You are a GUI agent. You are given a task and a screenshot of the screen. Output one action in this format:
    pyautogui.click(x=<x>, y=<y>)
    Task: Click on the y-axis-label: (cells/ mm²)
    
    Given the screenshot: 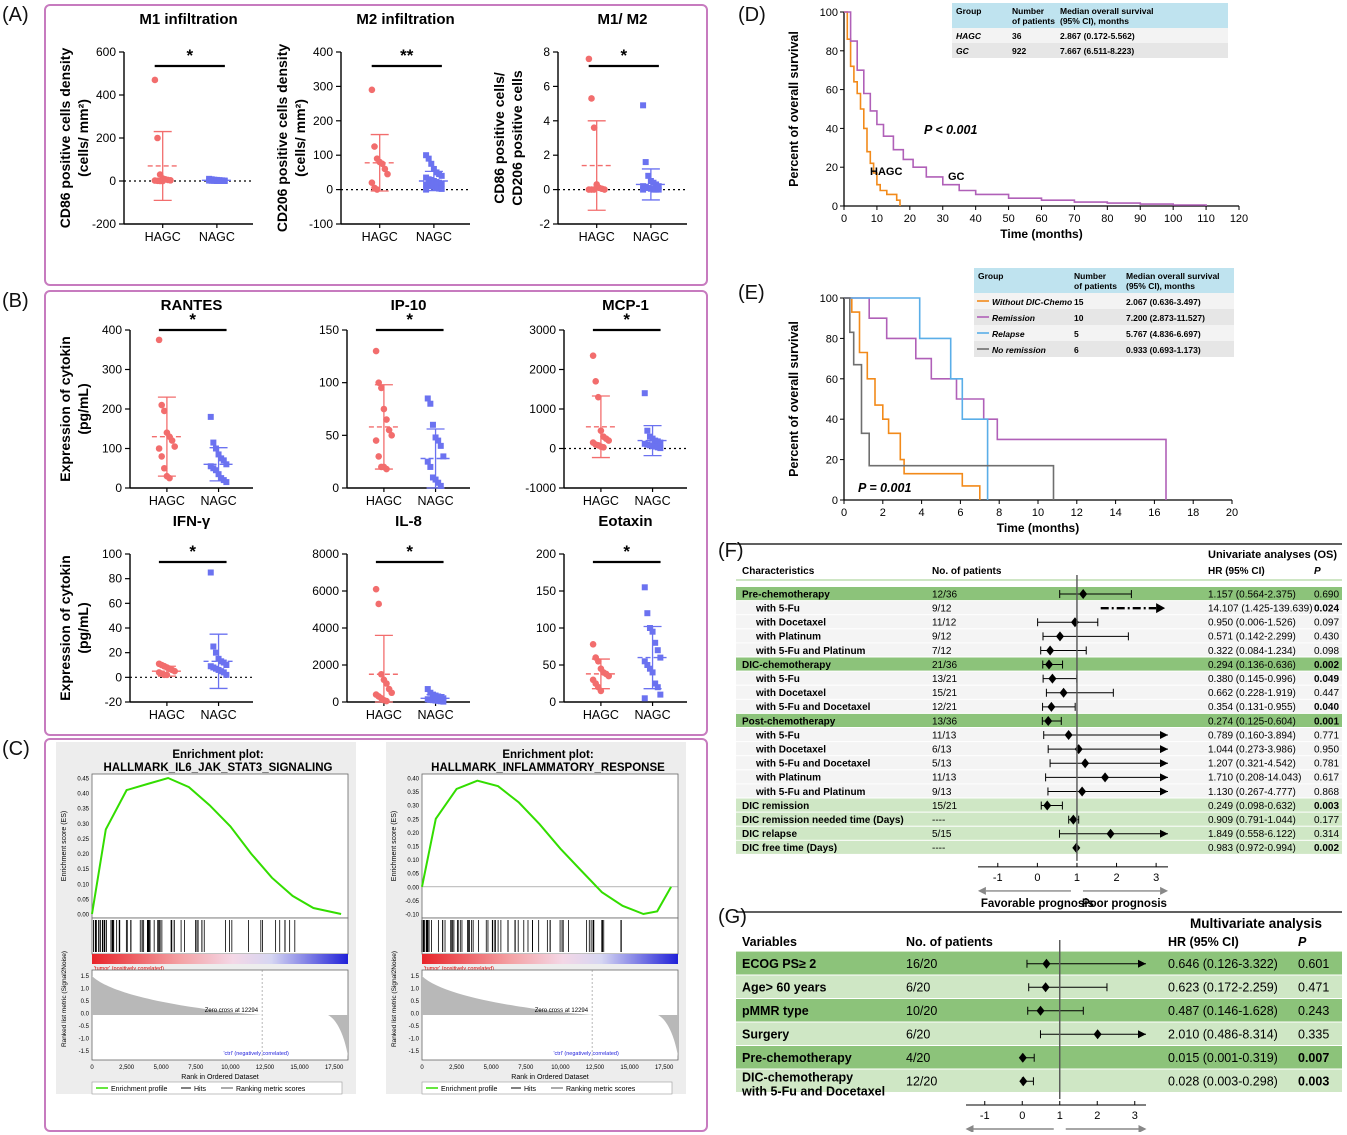 What is the action you would take?
    pyautogui.click(x=300, y=138)
    